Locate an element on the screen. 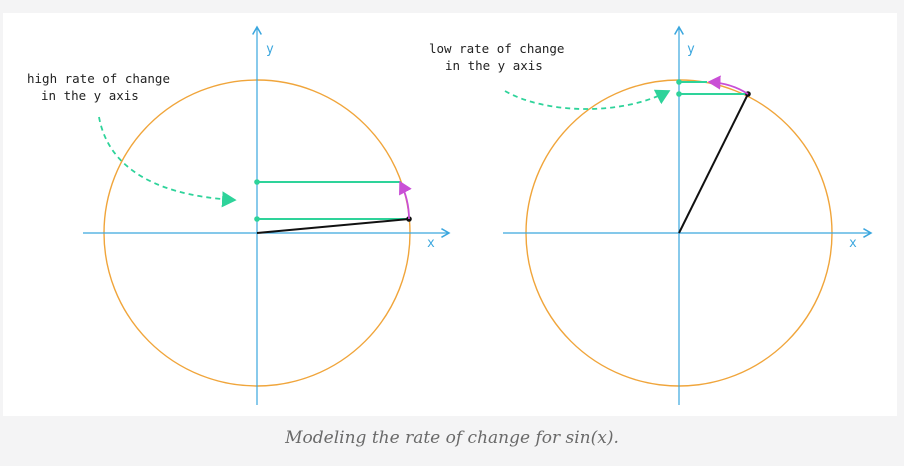 Image resolution: width=904 pixels, height=466 pixels. annotation-line-1: high rate of change is located at coordinates (98, 78).